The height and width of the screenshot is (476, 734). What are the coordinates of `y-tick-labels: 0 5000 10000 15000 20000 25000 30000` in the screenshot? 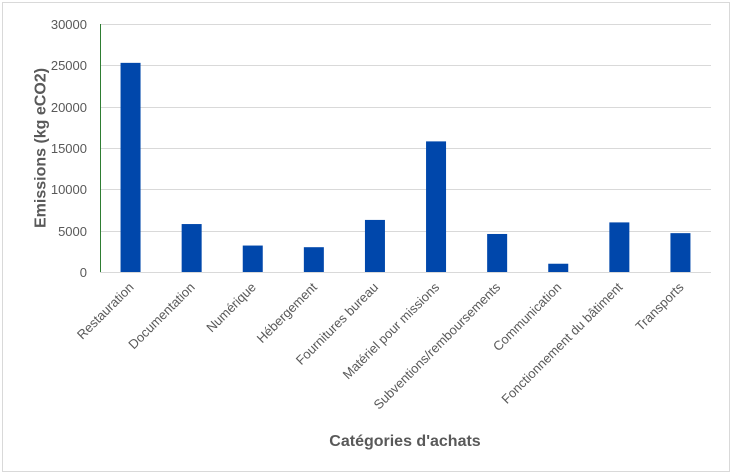 It's located at (69, 148).